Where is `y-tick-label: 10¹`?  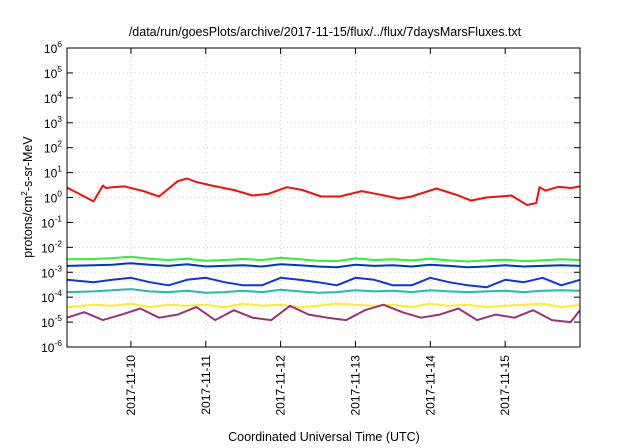 y-tick-label: 10¹ is located at coordinates (53, 172).